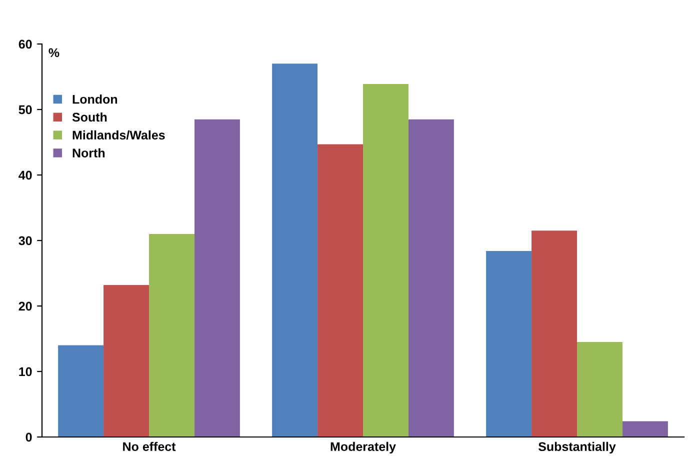  I want to click on x-tick-label: Moderately, so click(363, 448).